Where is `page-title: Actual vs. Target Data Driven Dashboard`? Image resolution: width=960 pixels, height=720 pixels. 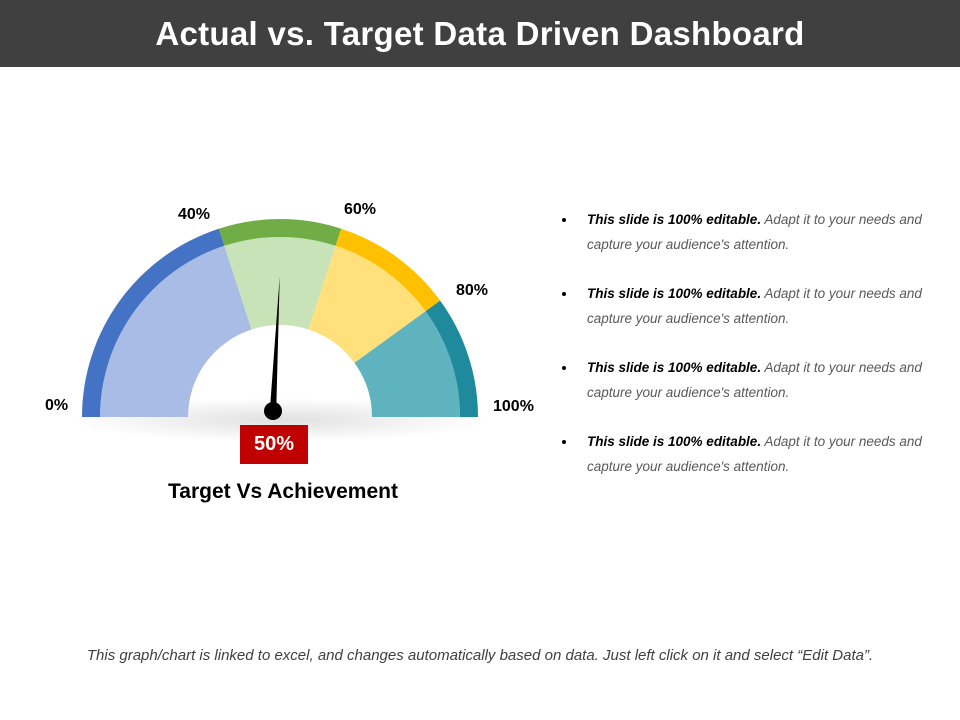 page-title: Actual vs. Target Data Driven Dashboard is located at coordinates (480, 33).